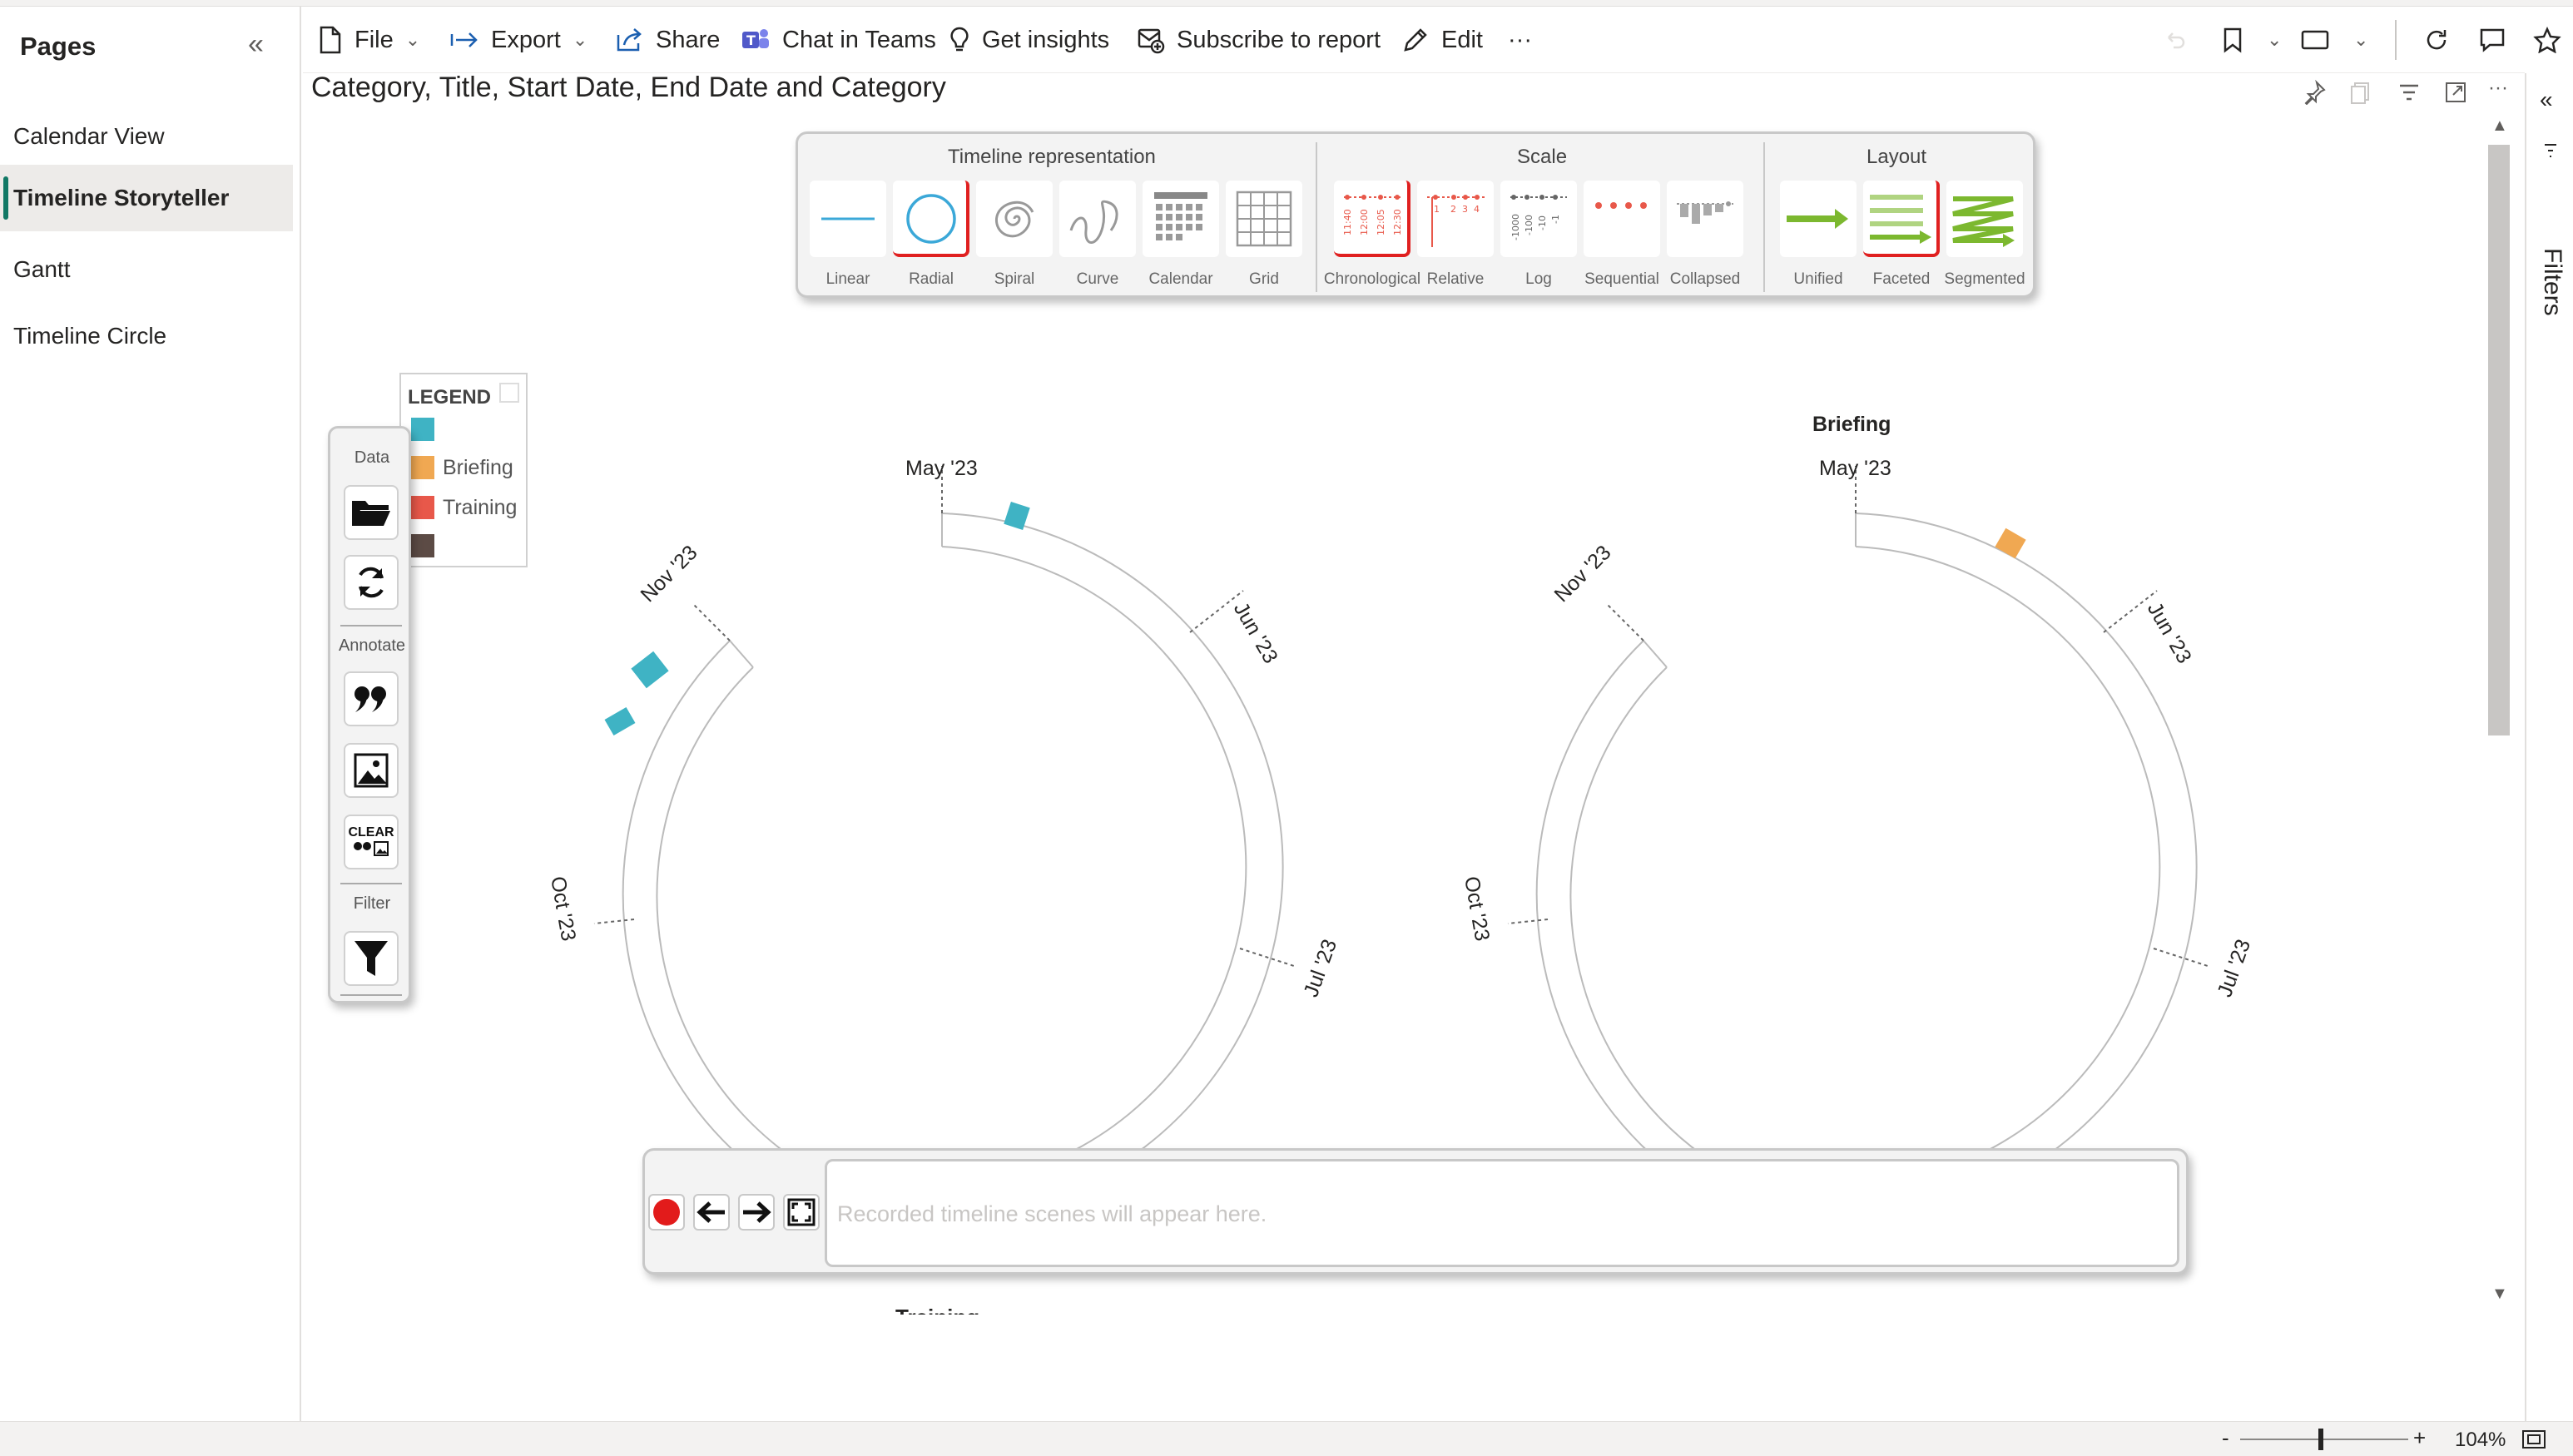 This screenshot has width=2573, height=1456. I want to click on fullscreen-button, so click(801, 1212).